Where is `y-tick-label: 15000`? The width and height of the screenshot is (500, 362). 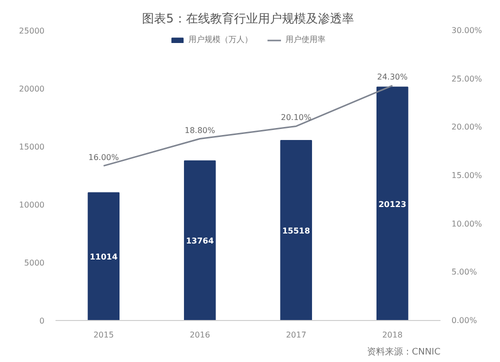 y-tick-label: 15000 is located at coordinates (32, 147).